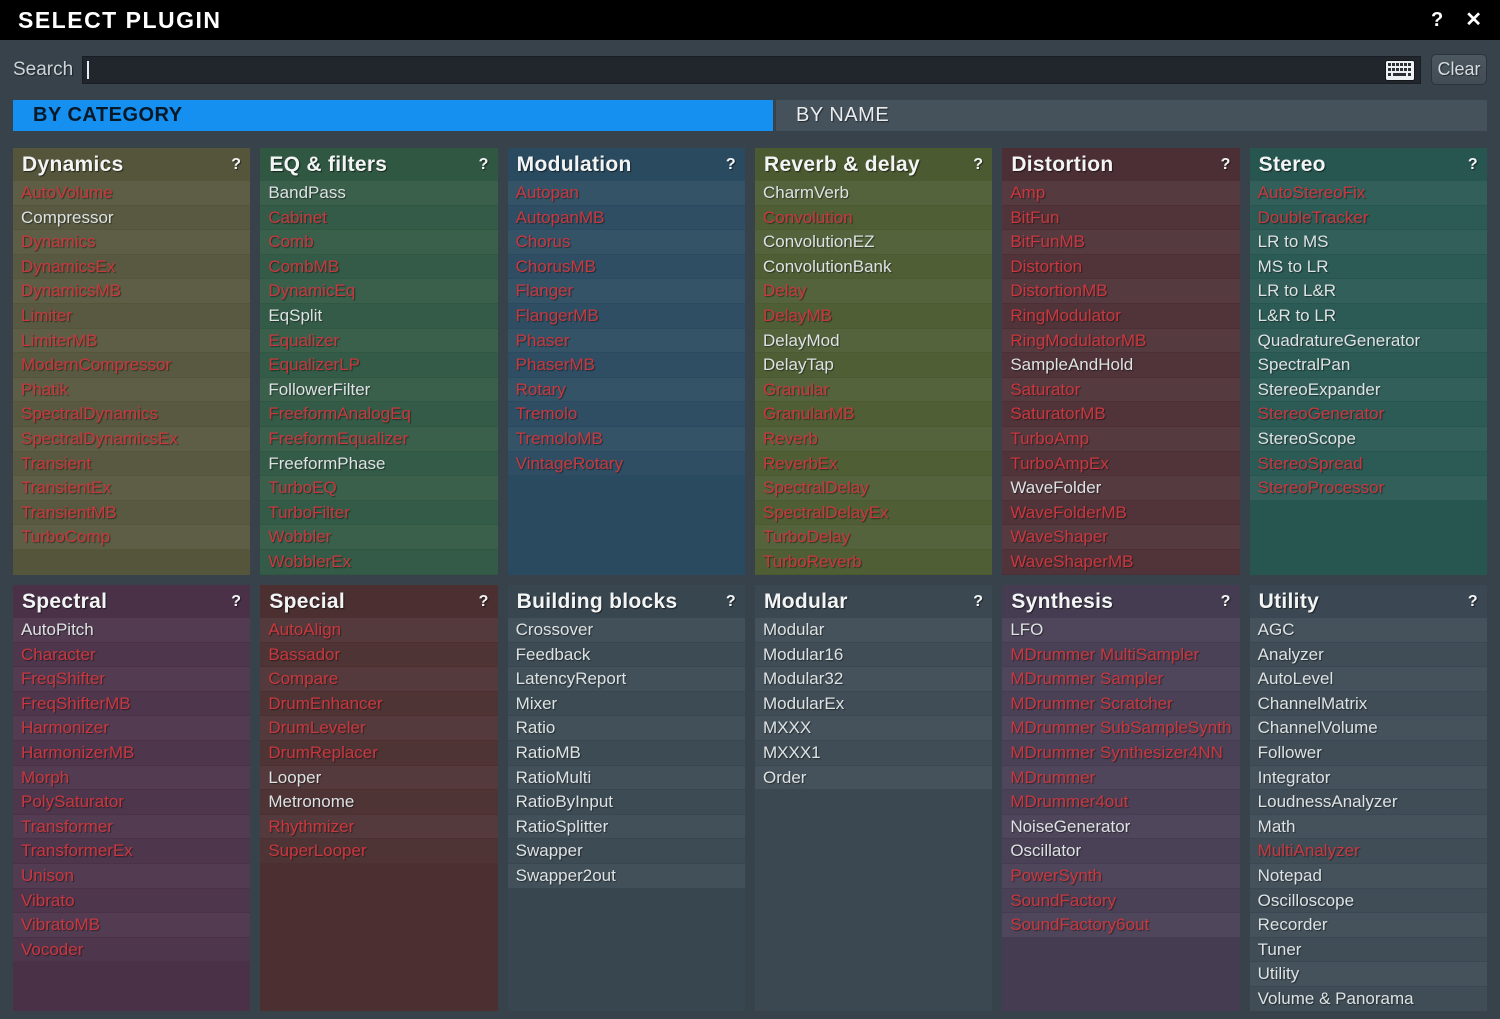  I want to click on plugin-item: StereoSpread, so click(1368, 464).